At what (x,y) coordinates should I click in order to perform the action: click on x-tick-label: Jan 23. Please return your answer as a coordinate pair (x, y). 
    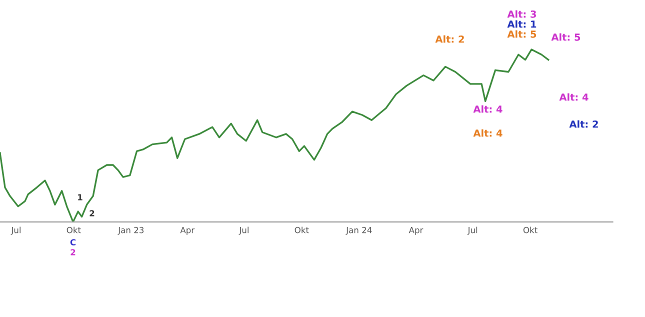
    Looking at the image, I should click on (131, 230).